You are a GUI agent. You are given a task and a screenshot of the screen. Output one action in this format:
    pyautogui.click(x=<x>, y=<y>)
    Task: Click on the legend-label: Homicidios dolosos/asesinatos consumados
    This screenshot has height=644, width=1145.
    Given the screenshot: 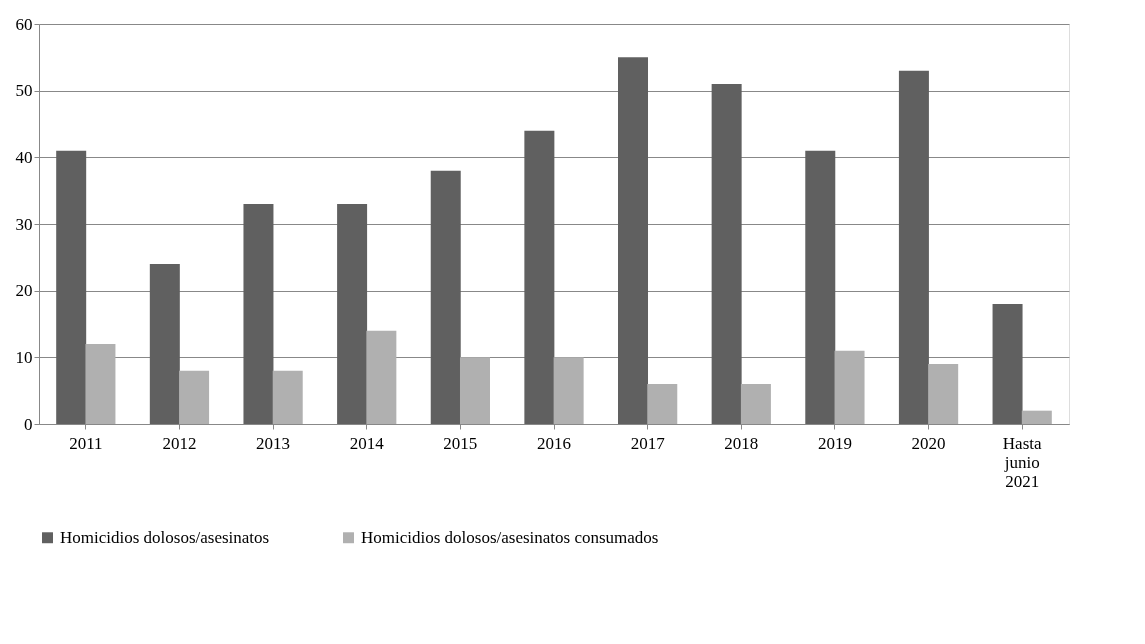 What is the action you would take?
    pyautogui.click(x=510, y=537)
    